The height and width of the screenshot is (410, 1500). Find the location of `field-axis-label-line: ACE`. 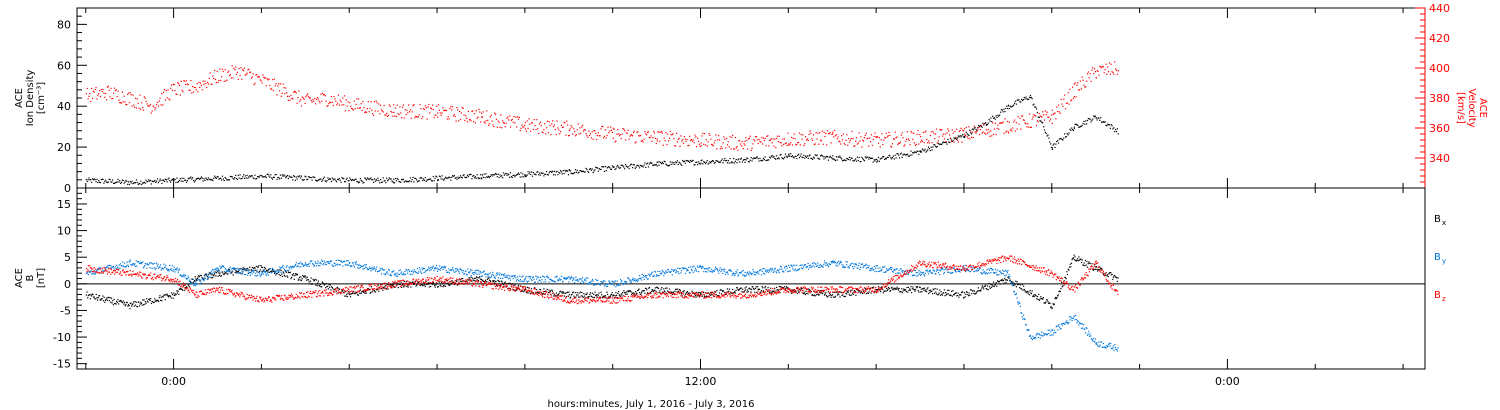

field-axis-label-line: ACE is located at coordinates (19, 278).